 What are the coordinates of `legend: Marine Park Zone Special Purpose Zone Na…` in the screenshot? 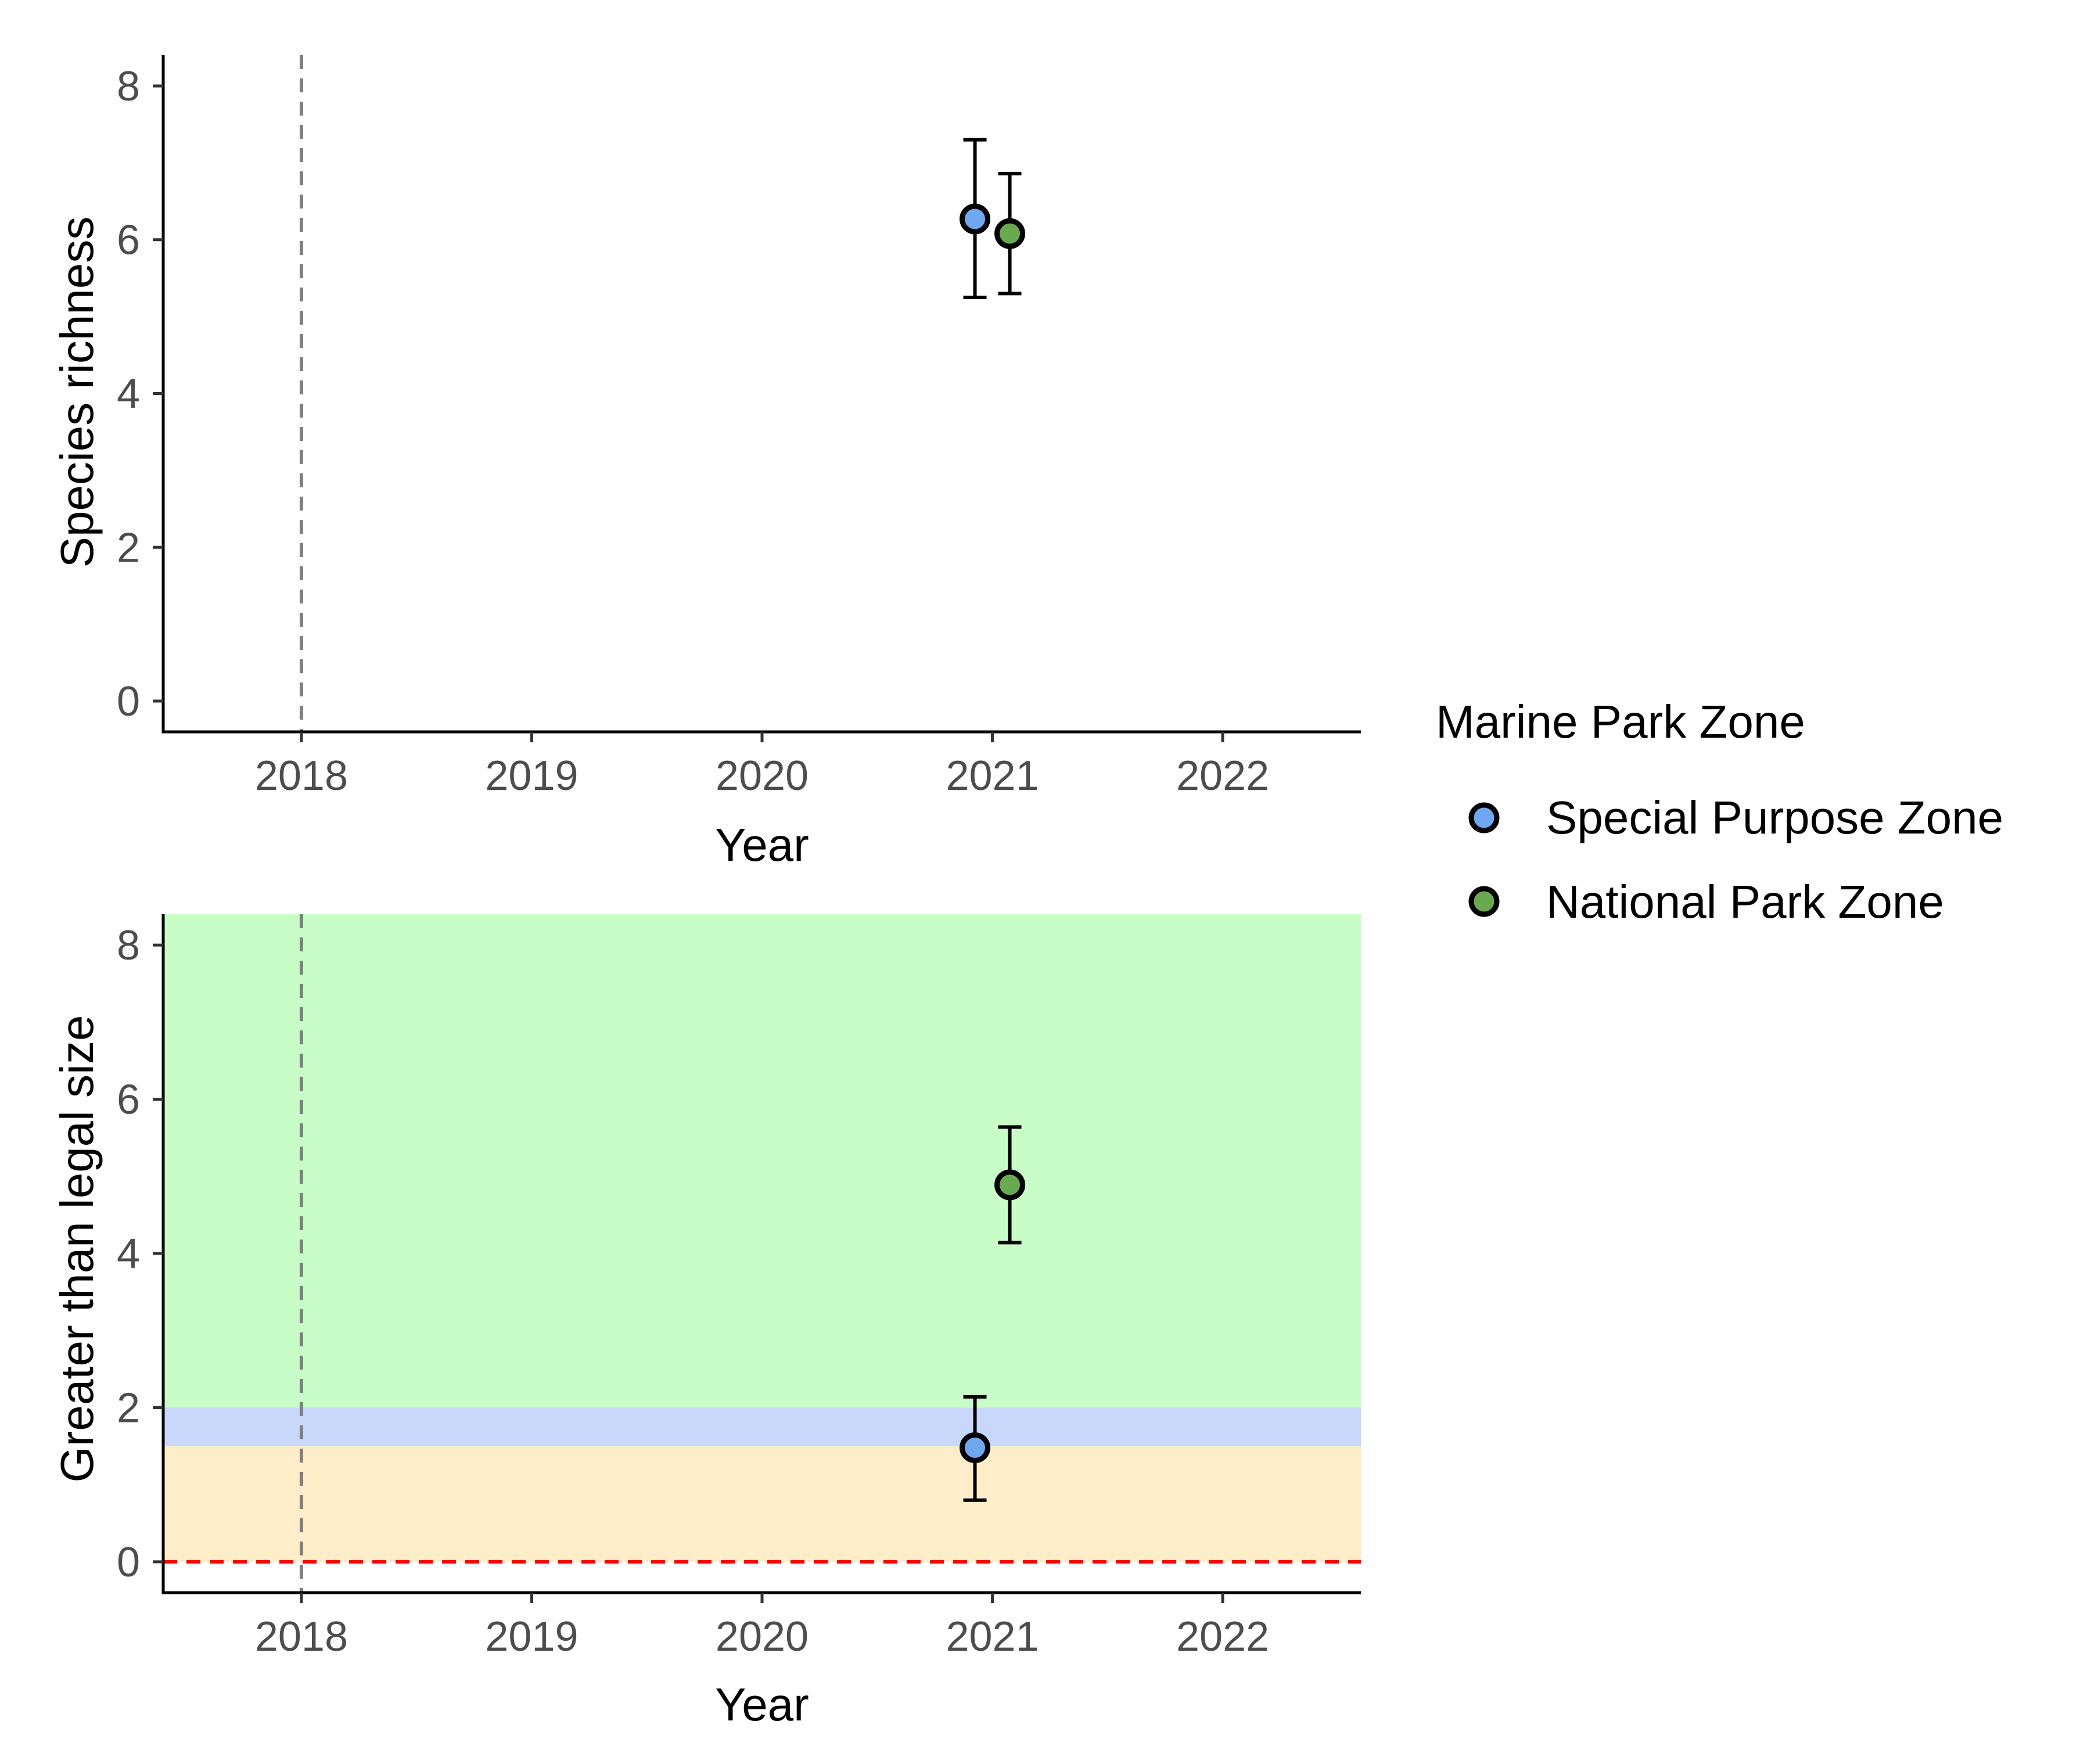 It's located at (1719, 812).